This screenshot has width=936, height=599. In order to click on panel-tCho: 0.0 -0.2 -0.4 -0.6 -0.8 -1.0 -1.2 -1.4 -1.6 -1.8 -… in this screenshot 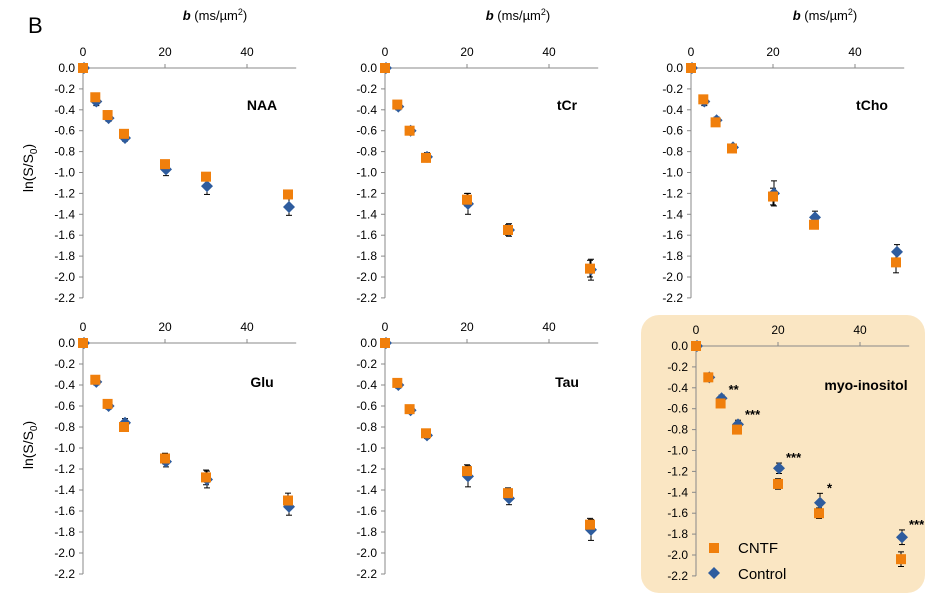, I will do `click(783, 175)`.